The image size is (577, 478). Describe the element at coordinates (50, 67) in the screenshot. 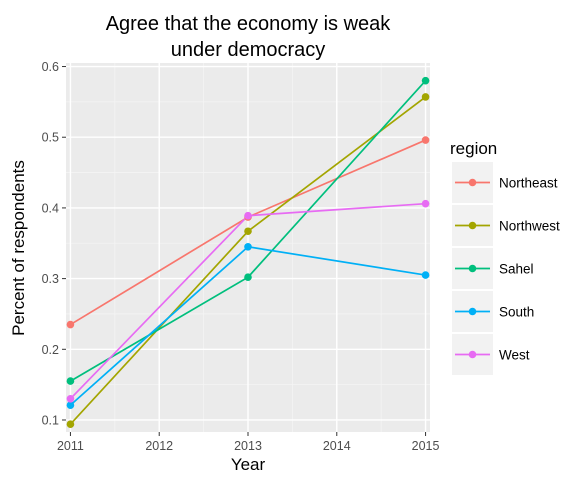

I see `y-tick-label: 0.6` at that location.